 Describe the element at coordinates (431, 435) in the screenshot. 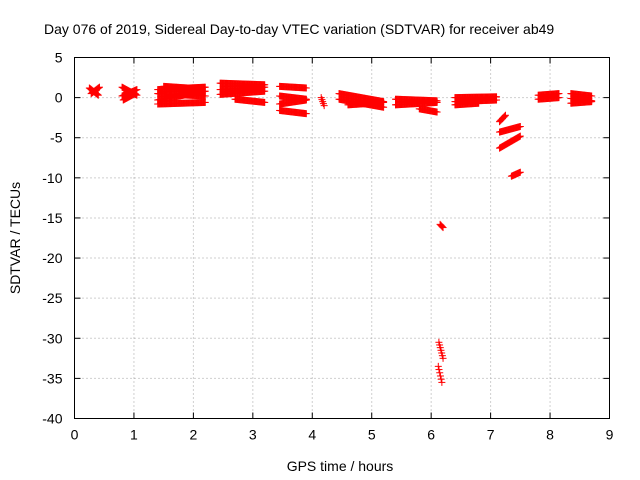

I see `x-tick-label: 6` at that location.